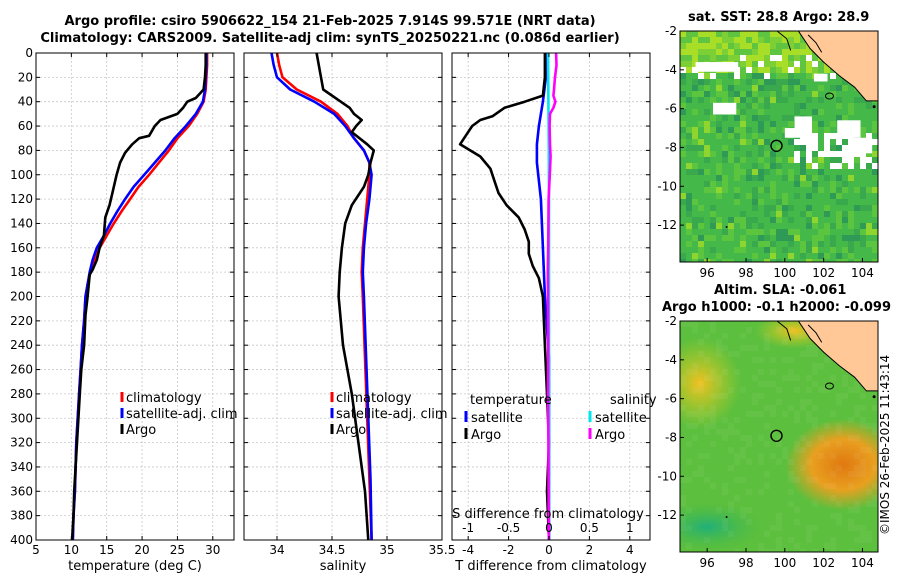 This screenshot has width=900, height=580. I want to click on y-tick-label: 380, so click(21, 516).